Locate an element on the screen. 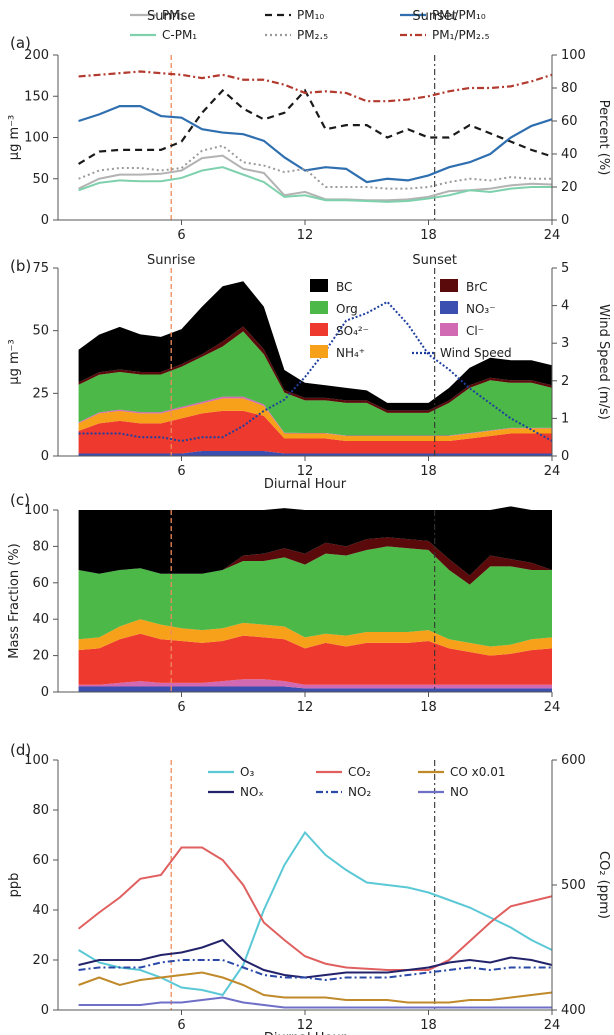 This screenshot has height=1035, width=614. y2-tick-label: 1 is located at coordinates (565, 418).